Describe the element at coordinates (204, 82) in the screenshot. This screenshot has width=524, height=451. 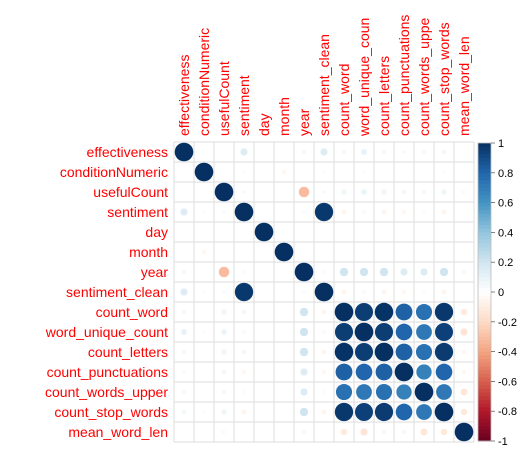
I see `column-label: conditionNumeric` at that location.